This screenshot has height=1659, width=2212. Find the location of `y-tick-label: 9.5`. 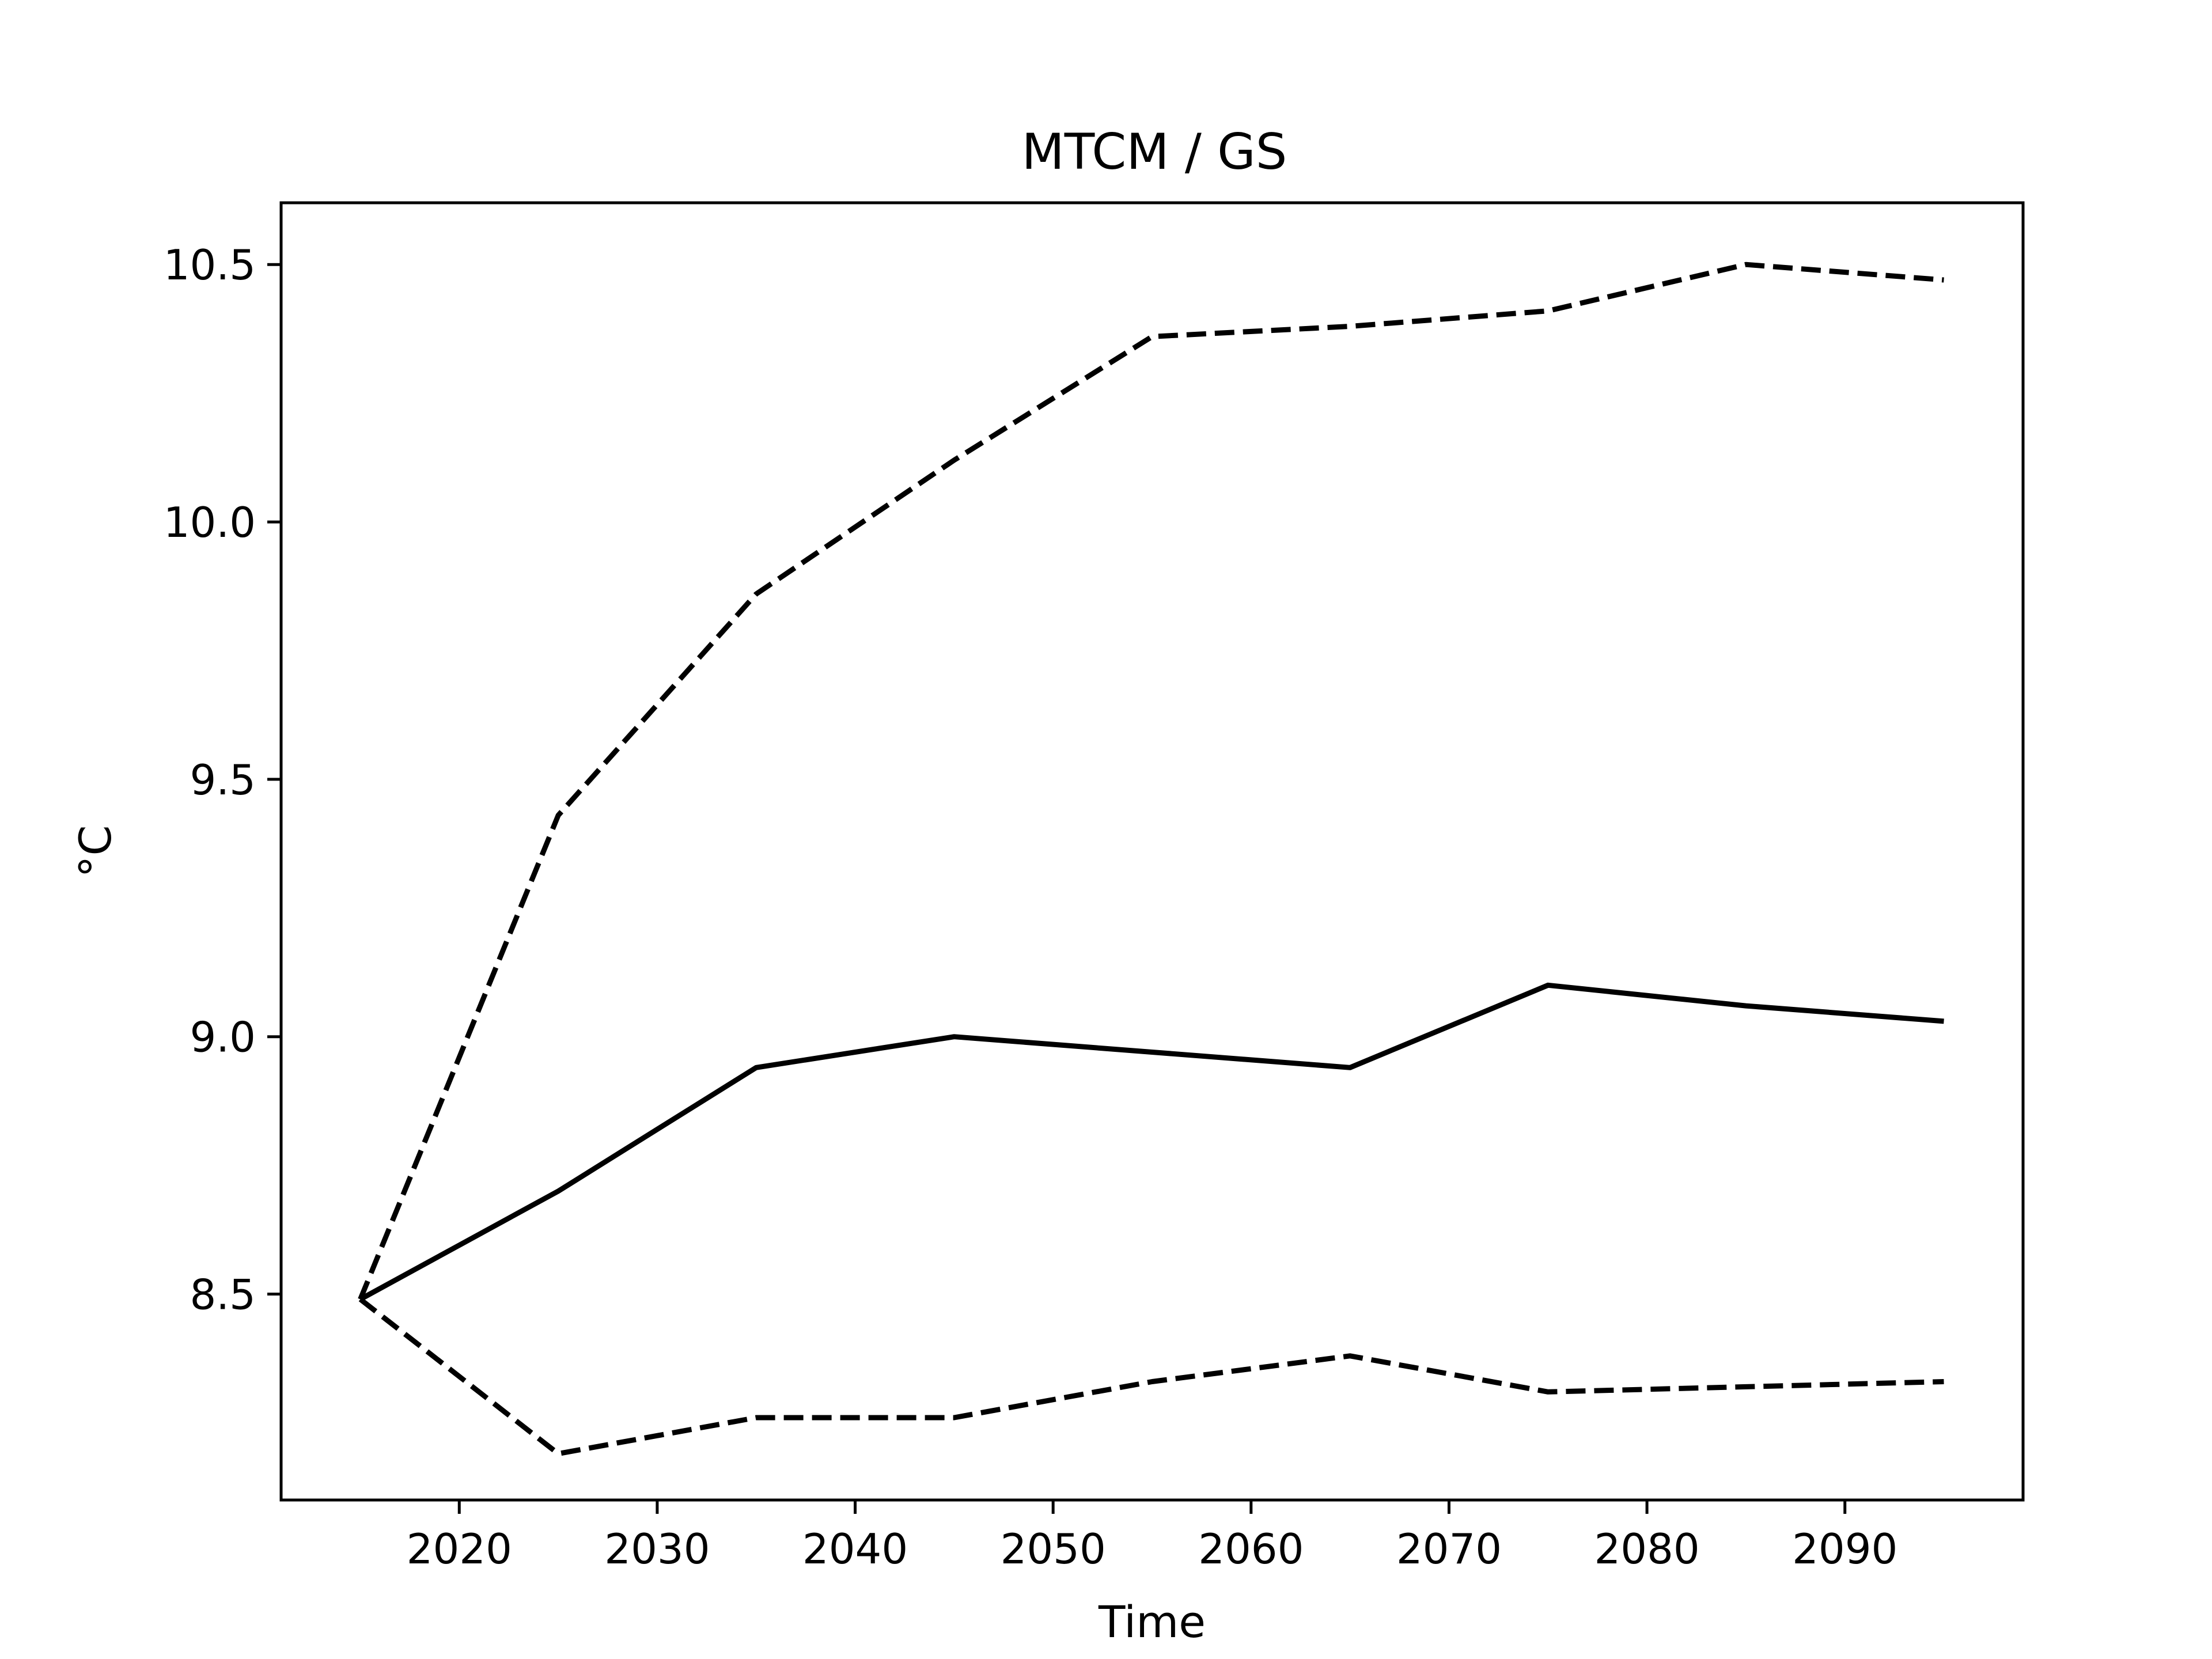

y-tick-label: 9.5 is located at coordinates (223, 780).